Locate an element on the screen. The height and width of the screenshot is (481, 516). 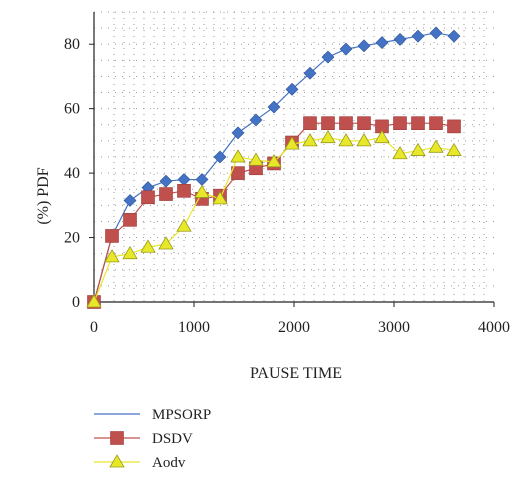
x-axis-title: PAUSE TIME is located at coordinates (296, 373).